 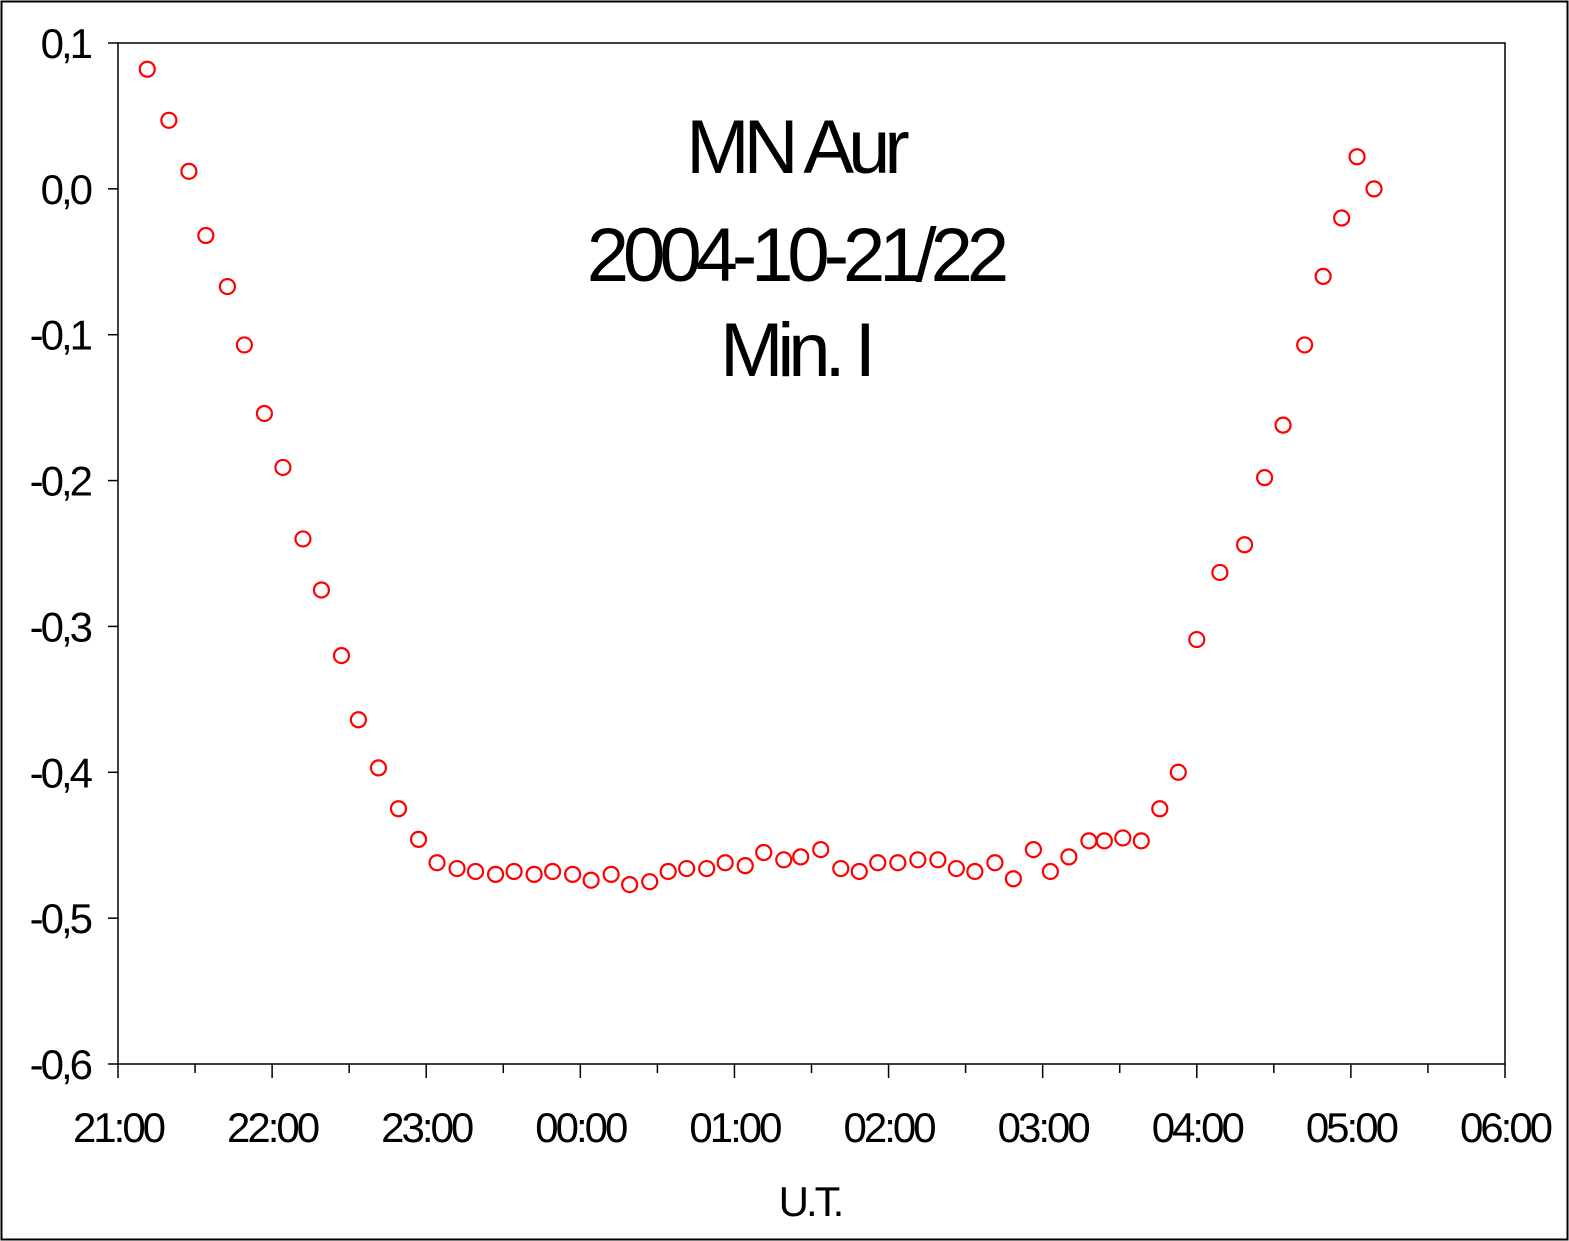 What do you see at coordinates (581, 1127) in the screenshot?
I see `x-tick-label: 00:00` at bounding box center [581, 1127].